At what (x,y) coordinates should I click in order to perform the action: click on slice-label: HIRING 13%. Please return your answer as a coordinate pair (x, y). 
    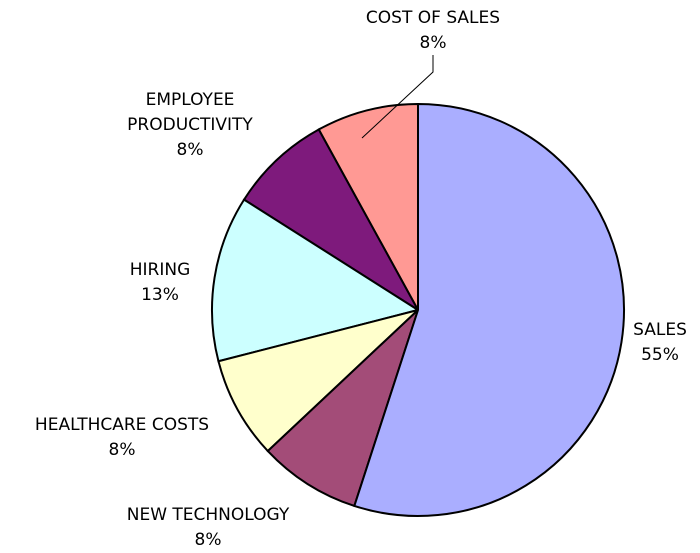
    Looking at the image, I should click on (160, 283).